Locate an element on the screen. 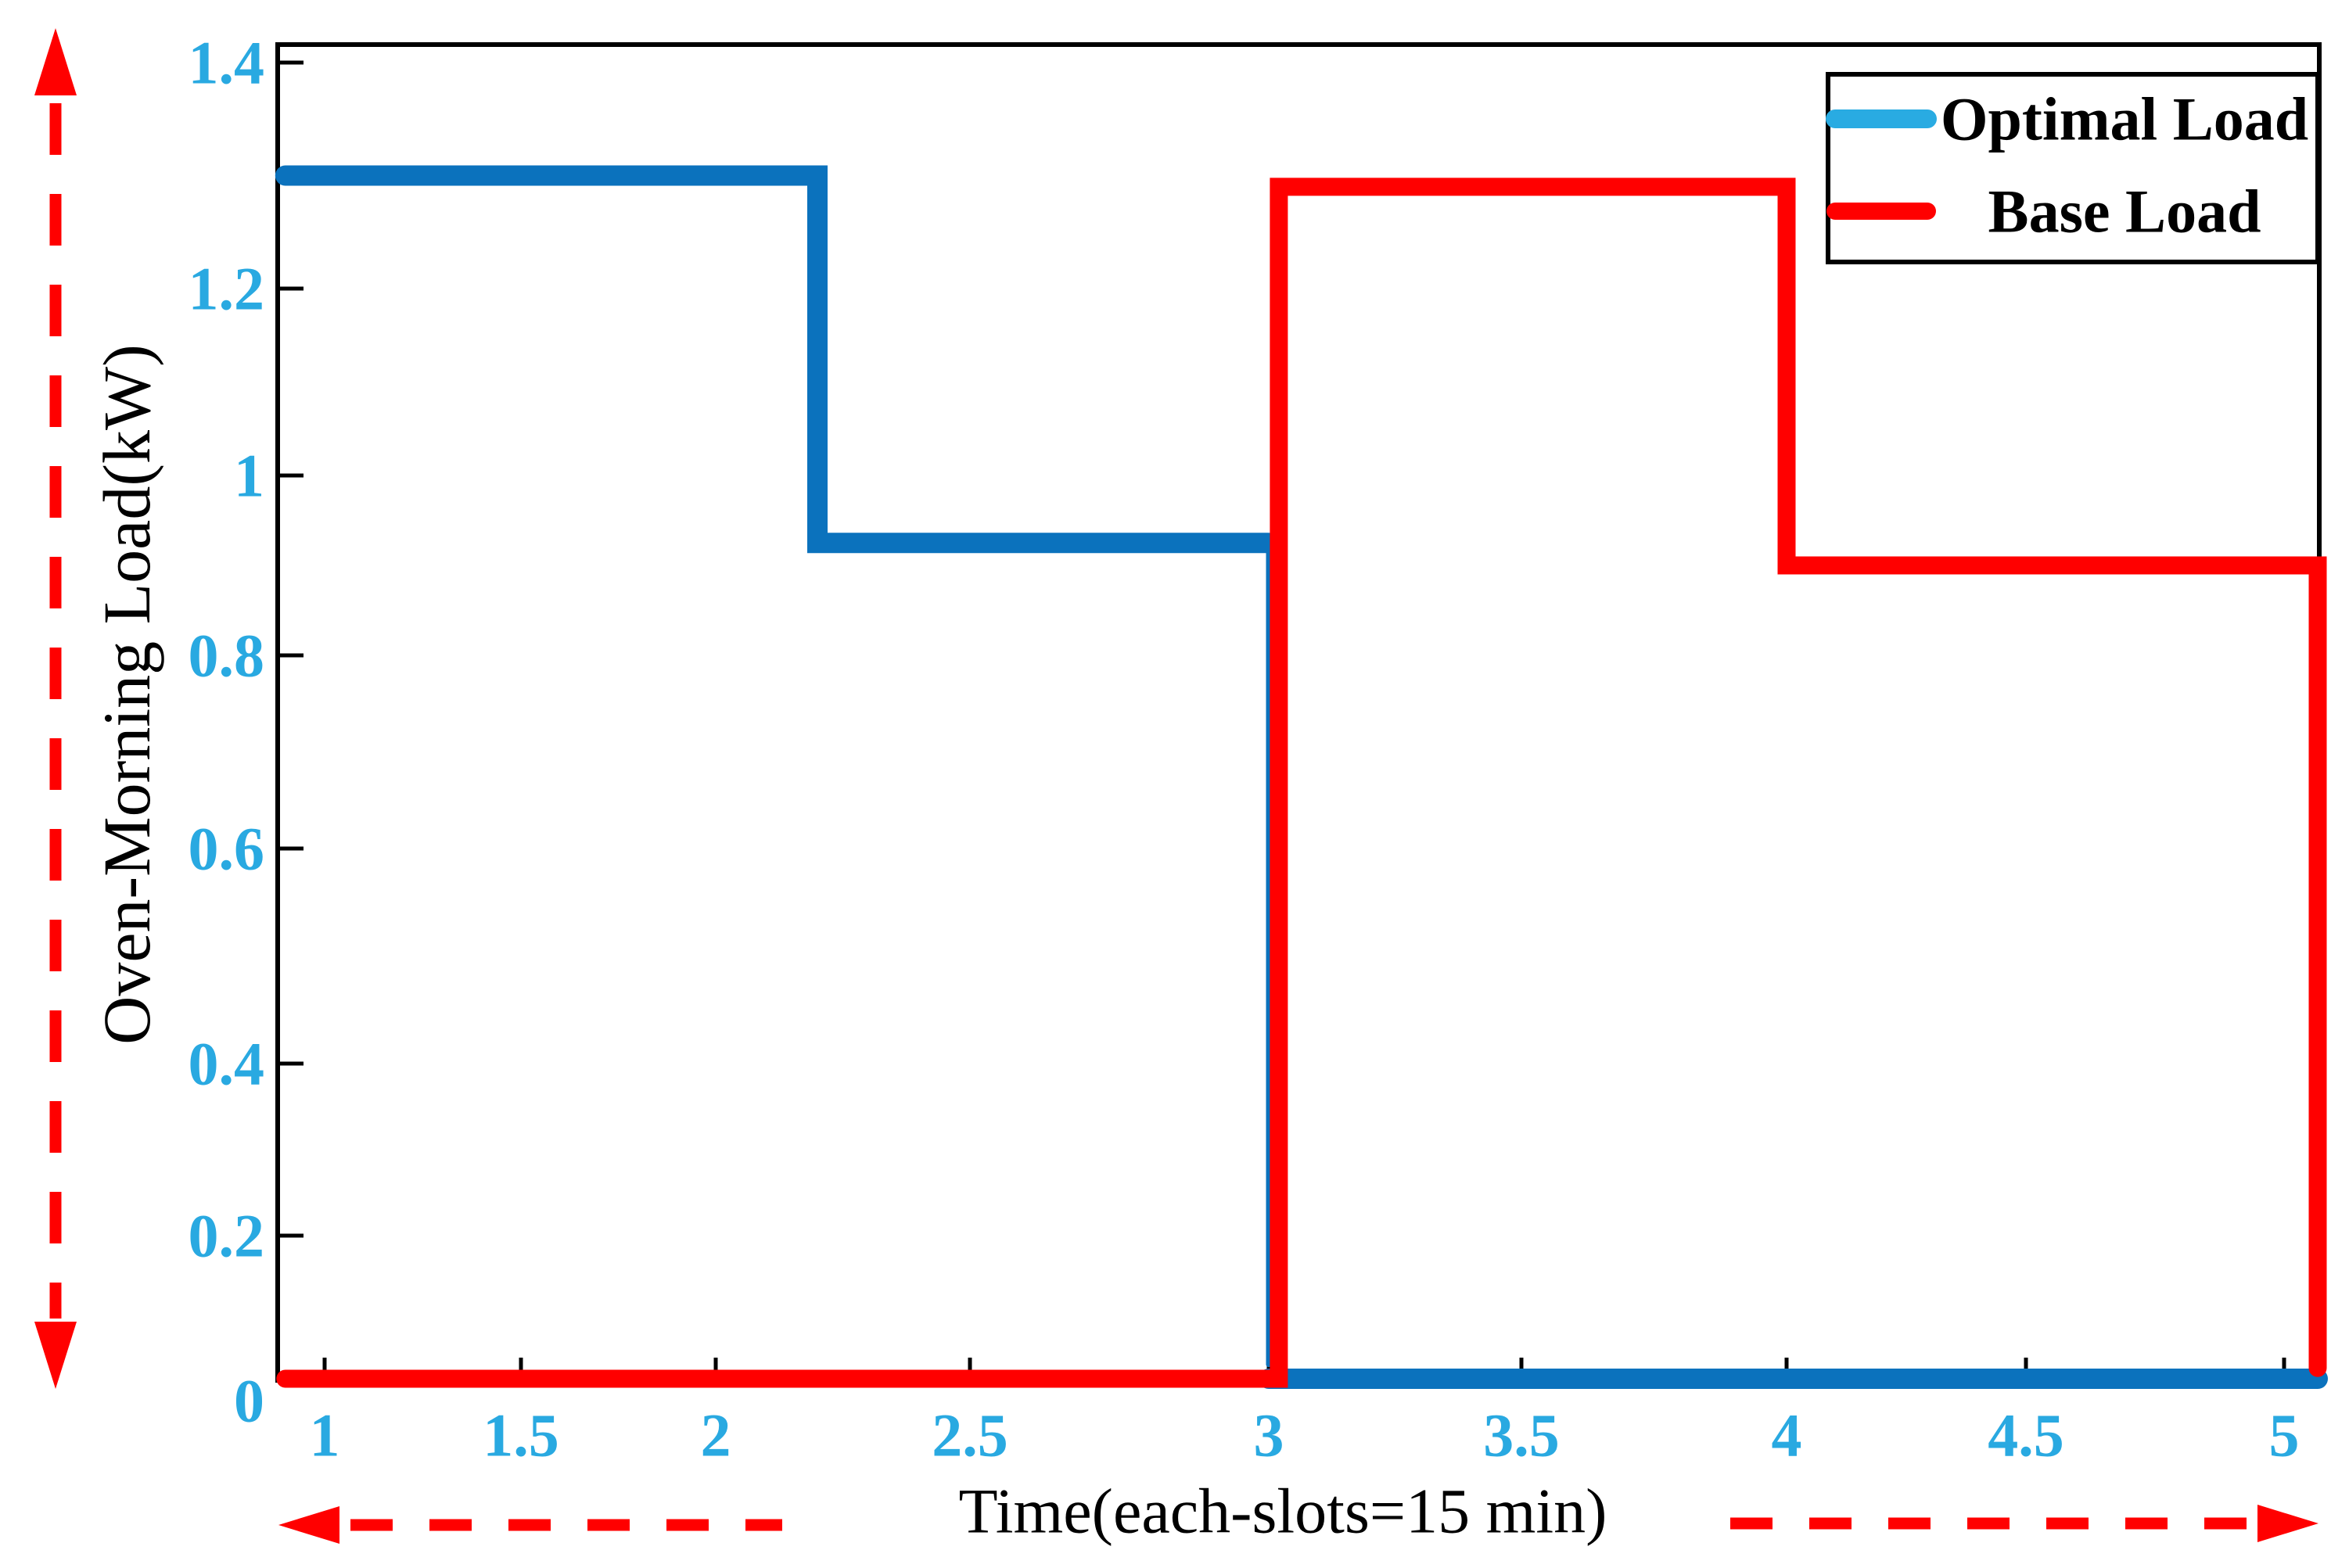 This screenshot has width=2349, height=1568. y-axis-range-arrow is located at coordinates (55, 708).